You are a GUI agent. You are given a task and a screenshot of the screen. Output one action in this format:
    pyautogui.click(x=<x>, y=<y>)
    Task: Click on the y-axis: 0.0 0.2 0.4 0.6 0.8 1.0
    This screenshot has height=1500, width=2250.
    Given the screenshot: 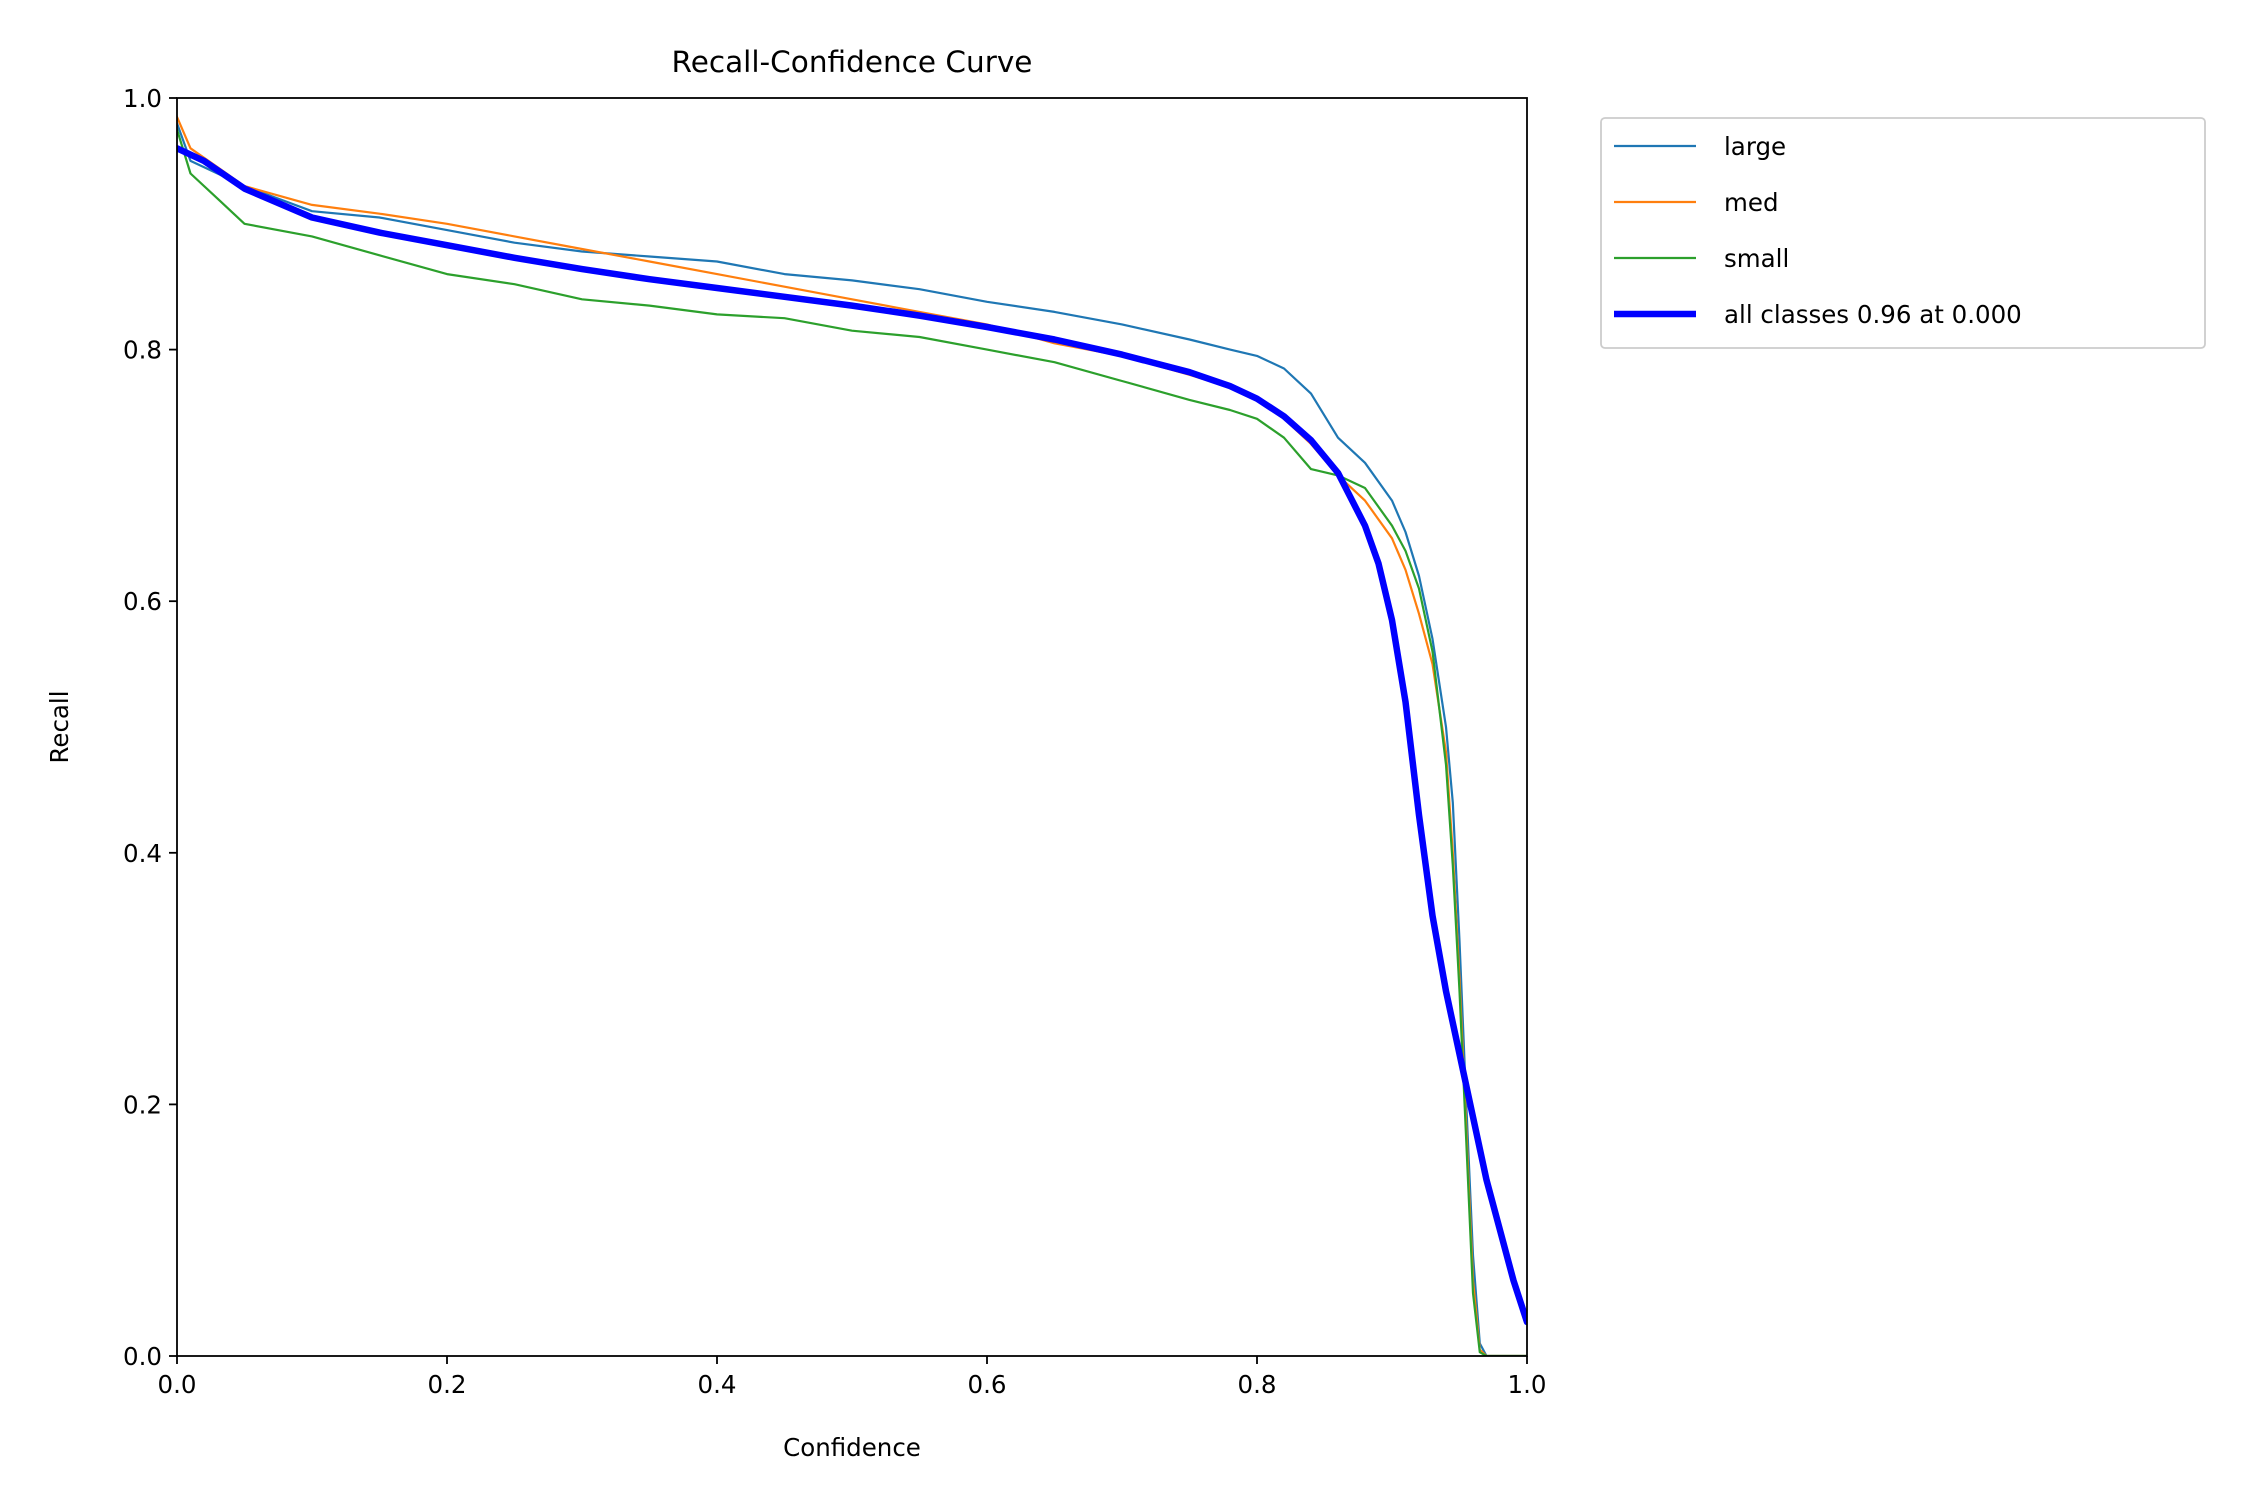 What is the action you would take?
    pyautogui.click(x=150, y=727)
    